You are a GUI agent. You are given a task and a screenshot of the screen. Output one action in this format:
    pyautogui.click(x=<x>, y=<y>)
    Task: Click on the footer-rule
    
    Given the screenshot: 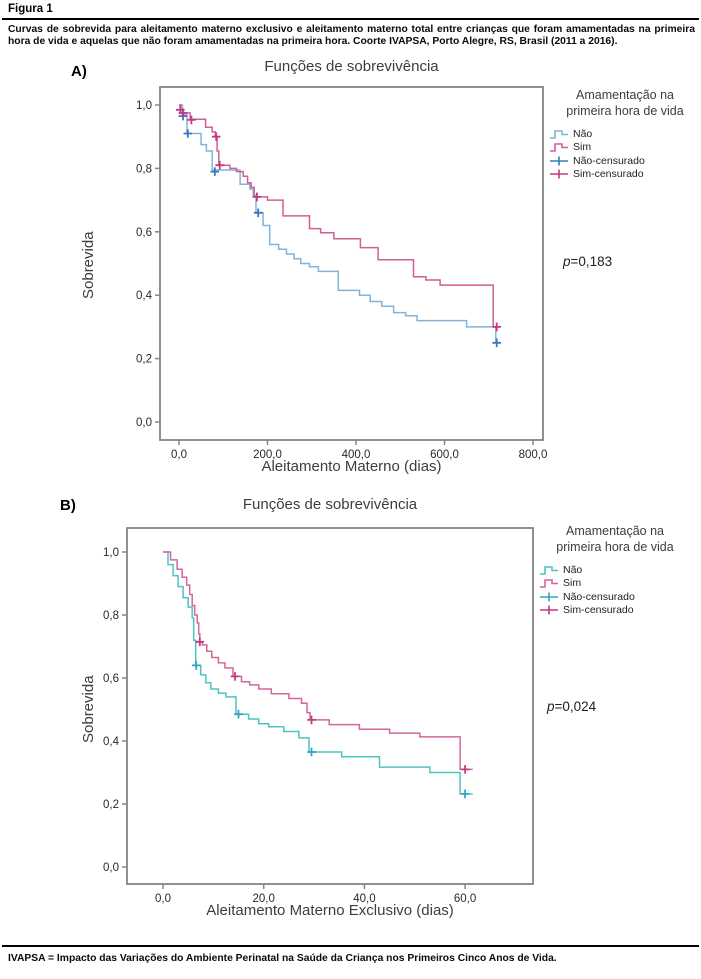 What is the action you would take?
    pyautogui.click(x=350, y=946)
    